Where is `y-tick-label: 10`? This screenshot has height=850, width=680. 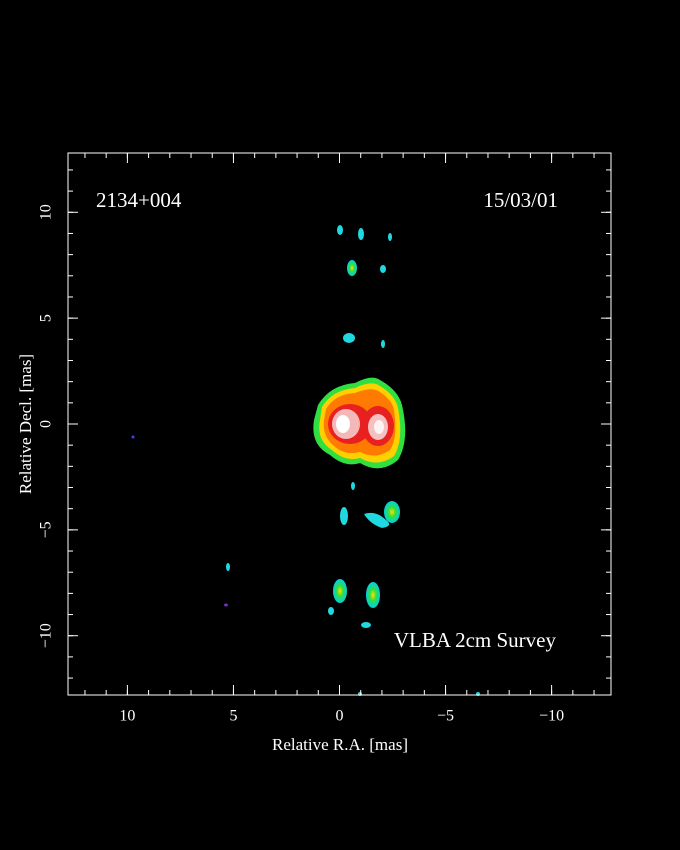 y-tick-label: 10 is located at coordinates (46, 212).